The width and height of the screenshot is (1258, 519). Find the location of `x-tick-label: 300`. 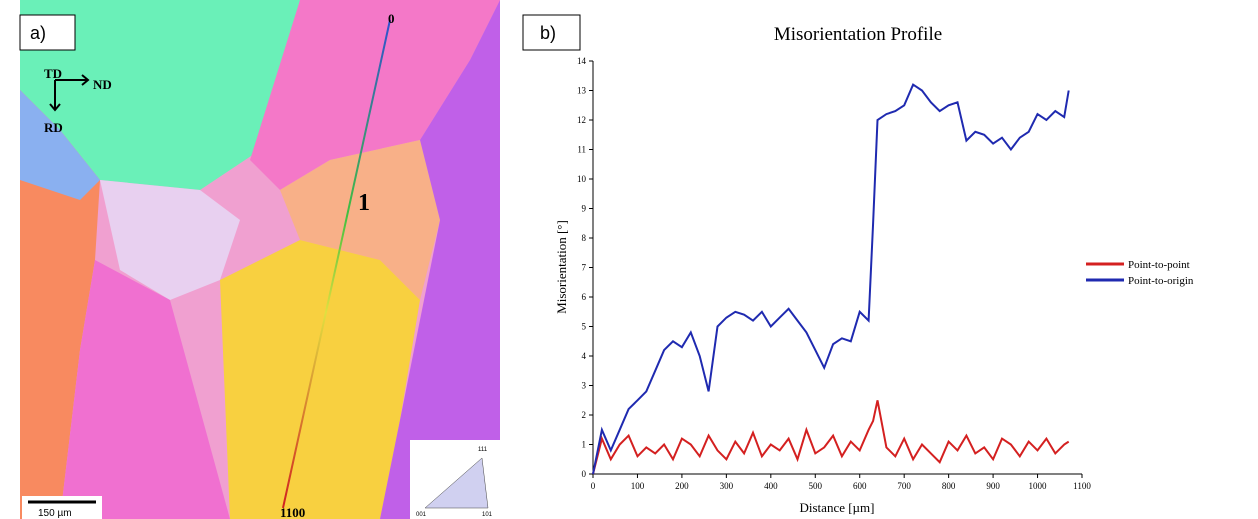

x-tick-label: 300 is located at coordinates (727, 486).